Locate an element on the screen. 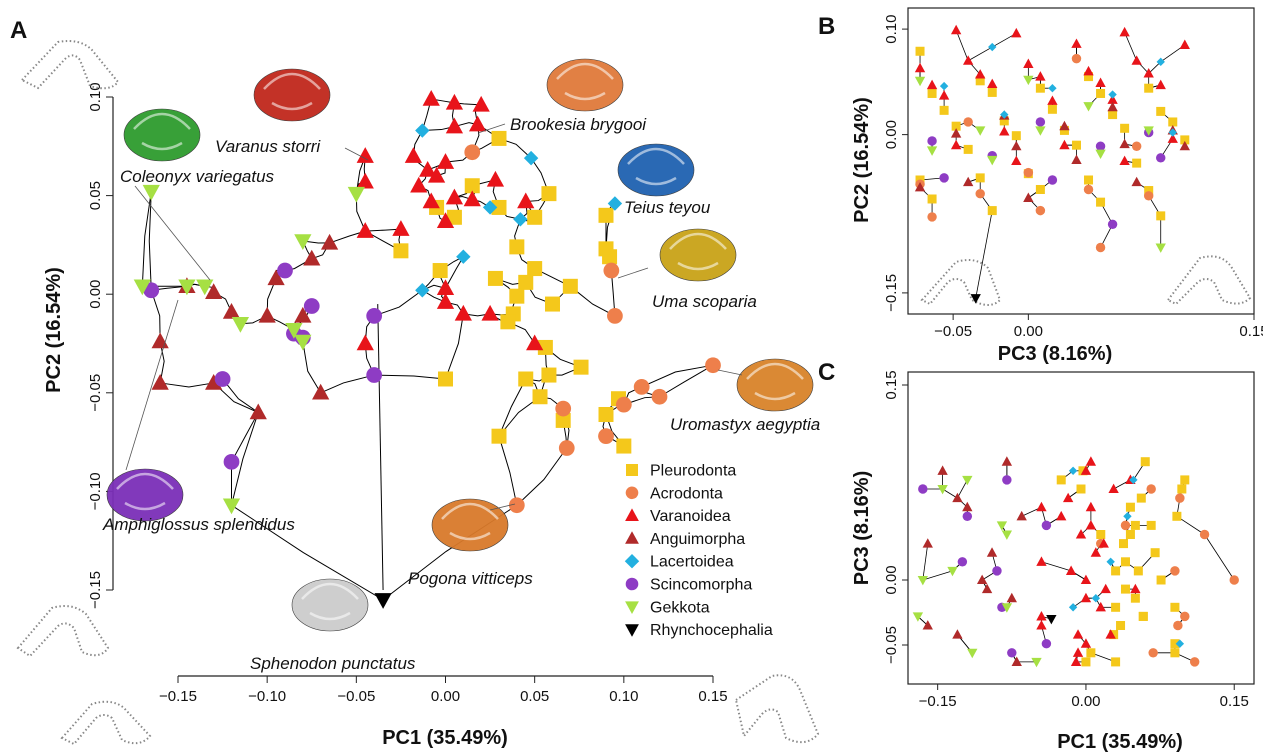  y-tick-label: 0.00 is located at coordinates (891, 134).